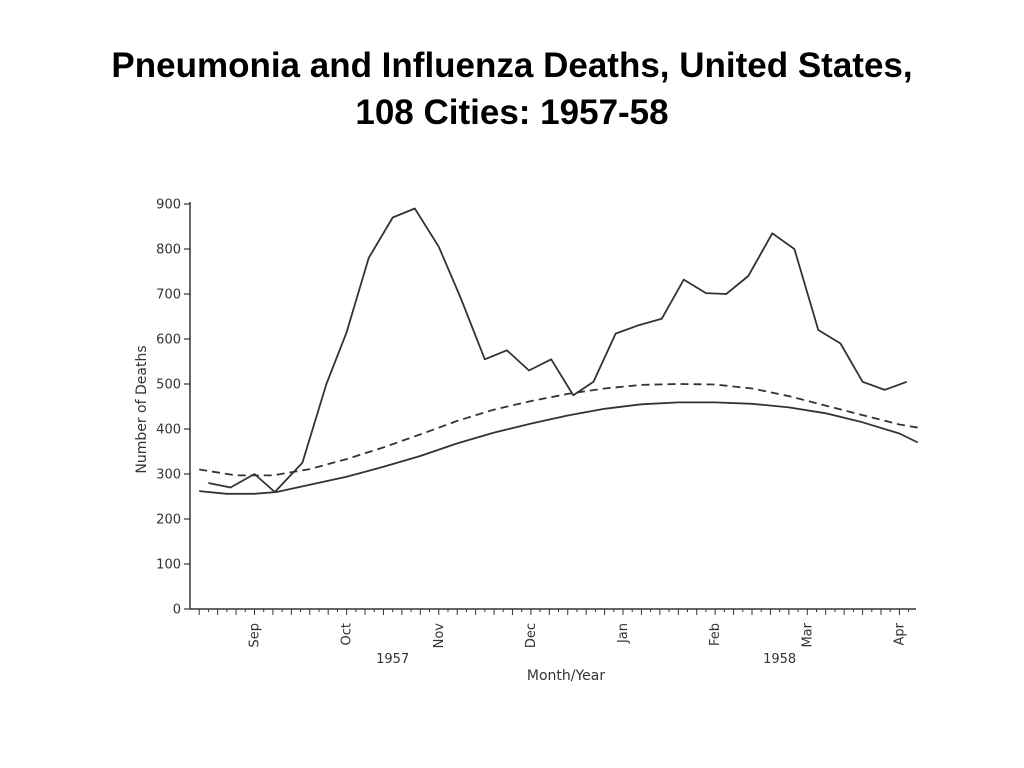 The height and width of the screenshot is (768, 1024). What do you see at coordinates (254, 635) in the screenshot?
I see `x-month-label: Sep` at bounding box center [254, 635].